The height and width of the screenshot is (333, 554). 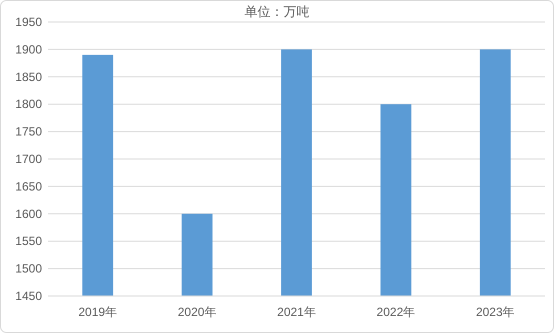 I want to click on x-tick-label: 2021年, so click(x=296, y=312).